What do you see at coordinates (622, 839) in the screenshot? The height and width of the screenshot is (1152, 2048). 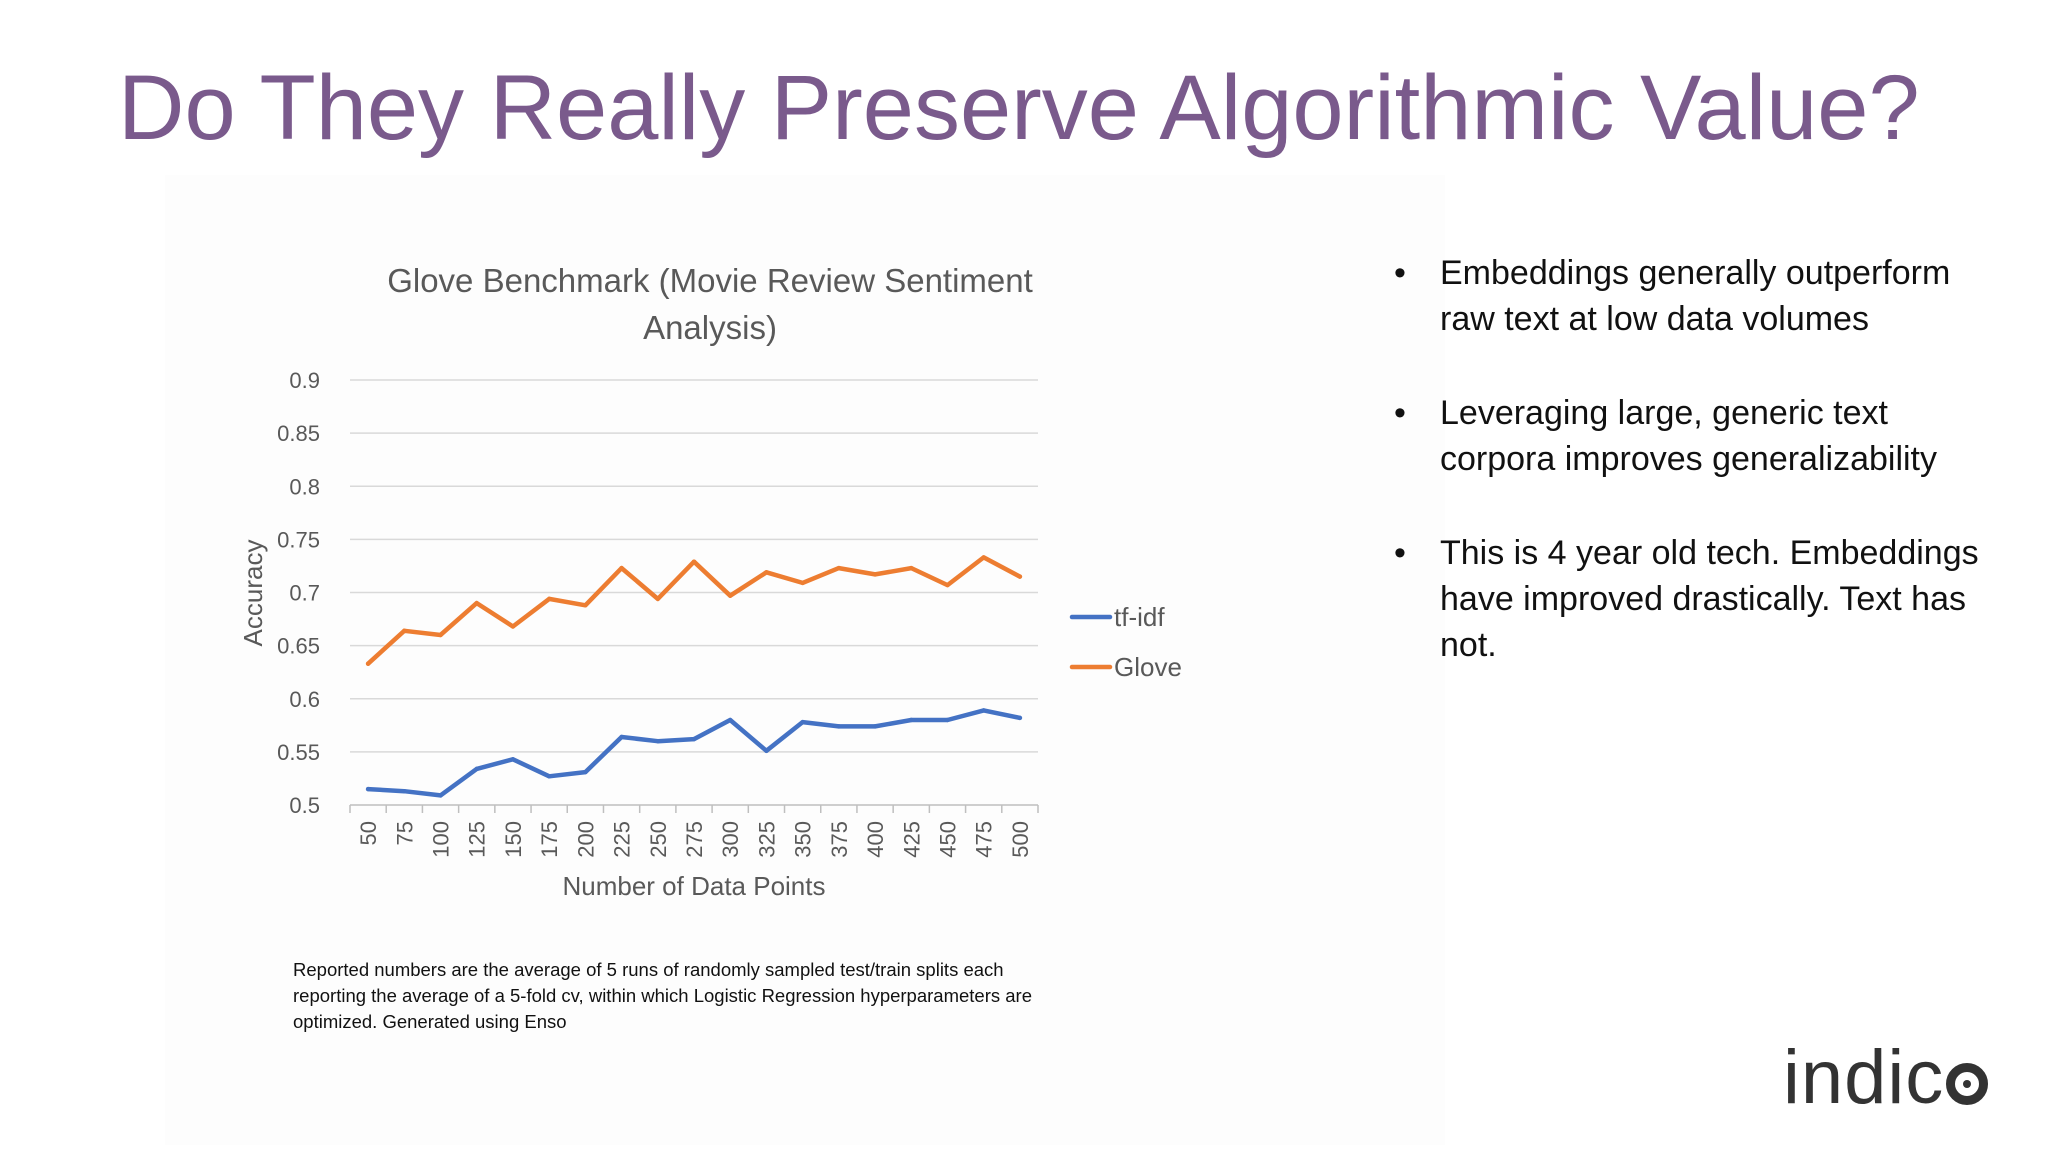 I see `x-tick-label: 225` at bounding box center [622, 839].